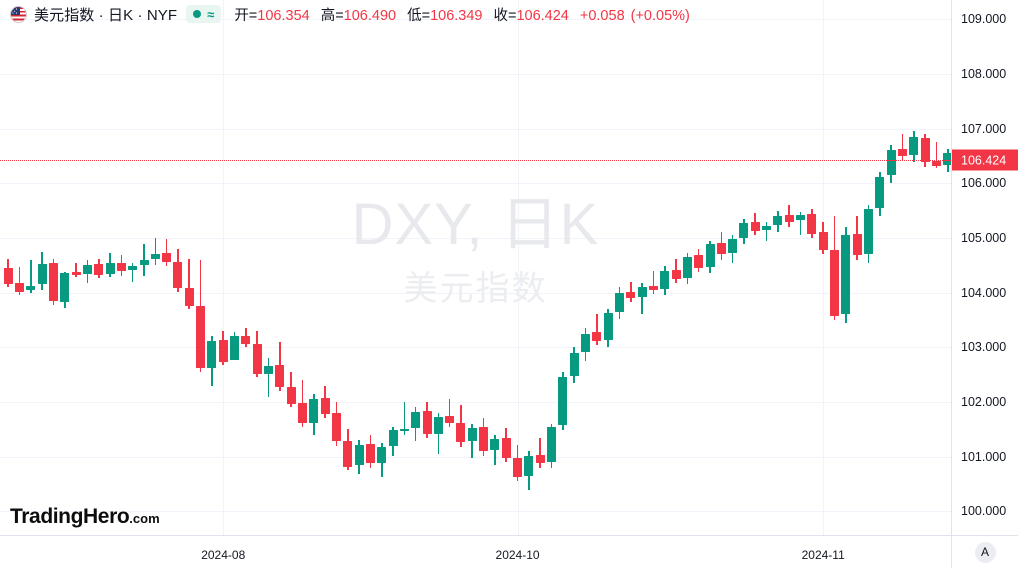 Image resolution: width=1018 pixels, height=568 pixels. I want to click on series-status-badge: ≈, so click(204, 14).